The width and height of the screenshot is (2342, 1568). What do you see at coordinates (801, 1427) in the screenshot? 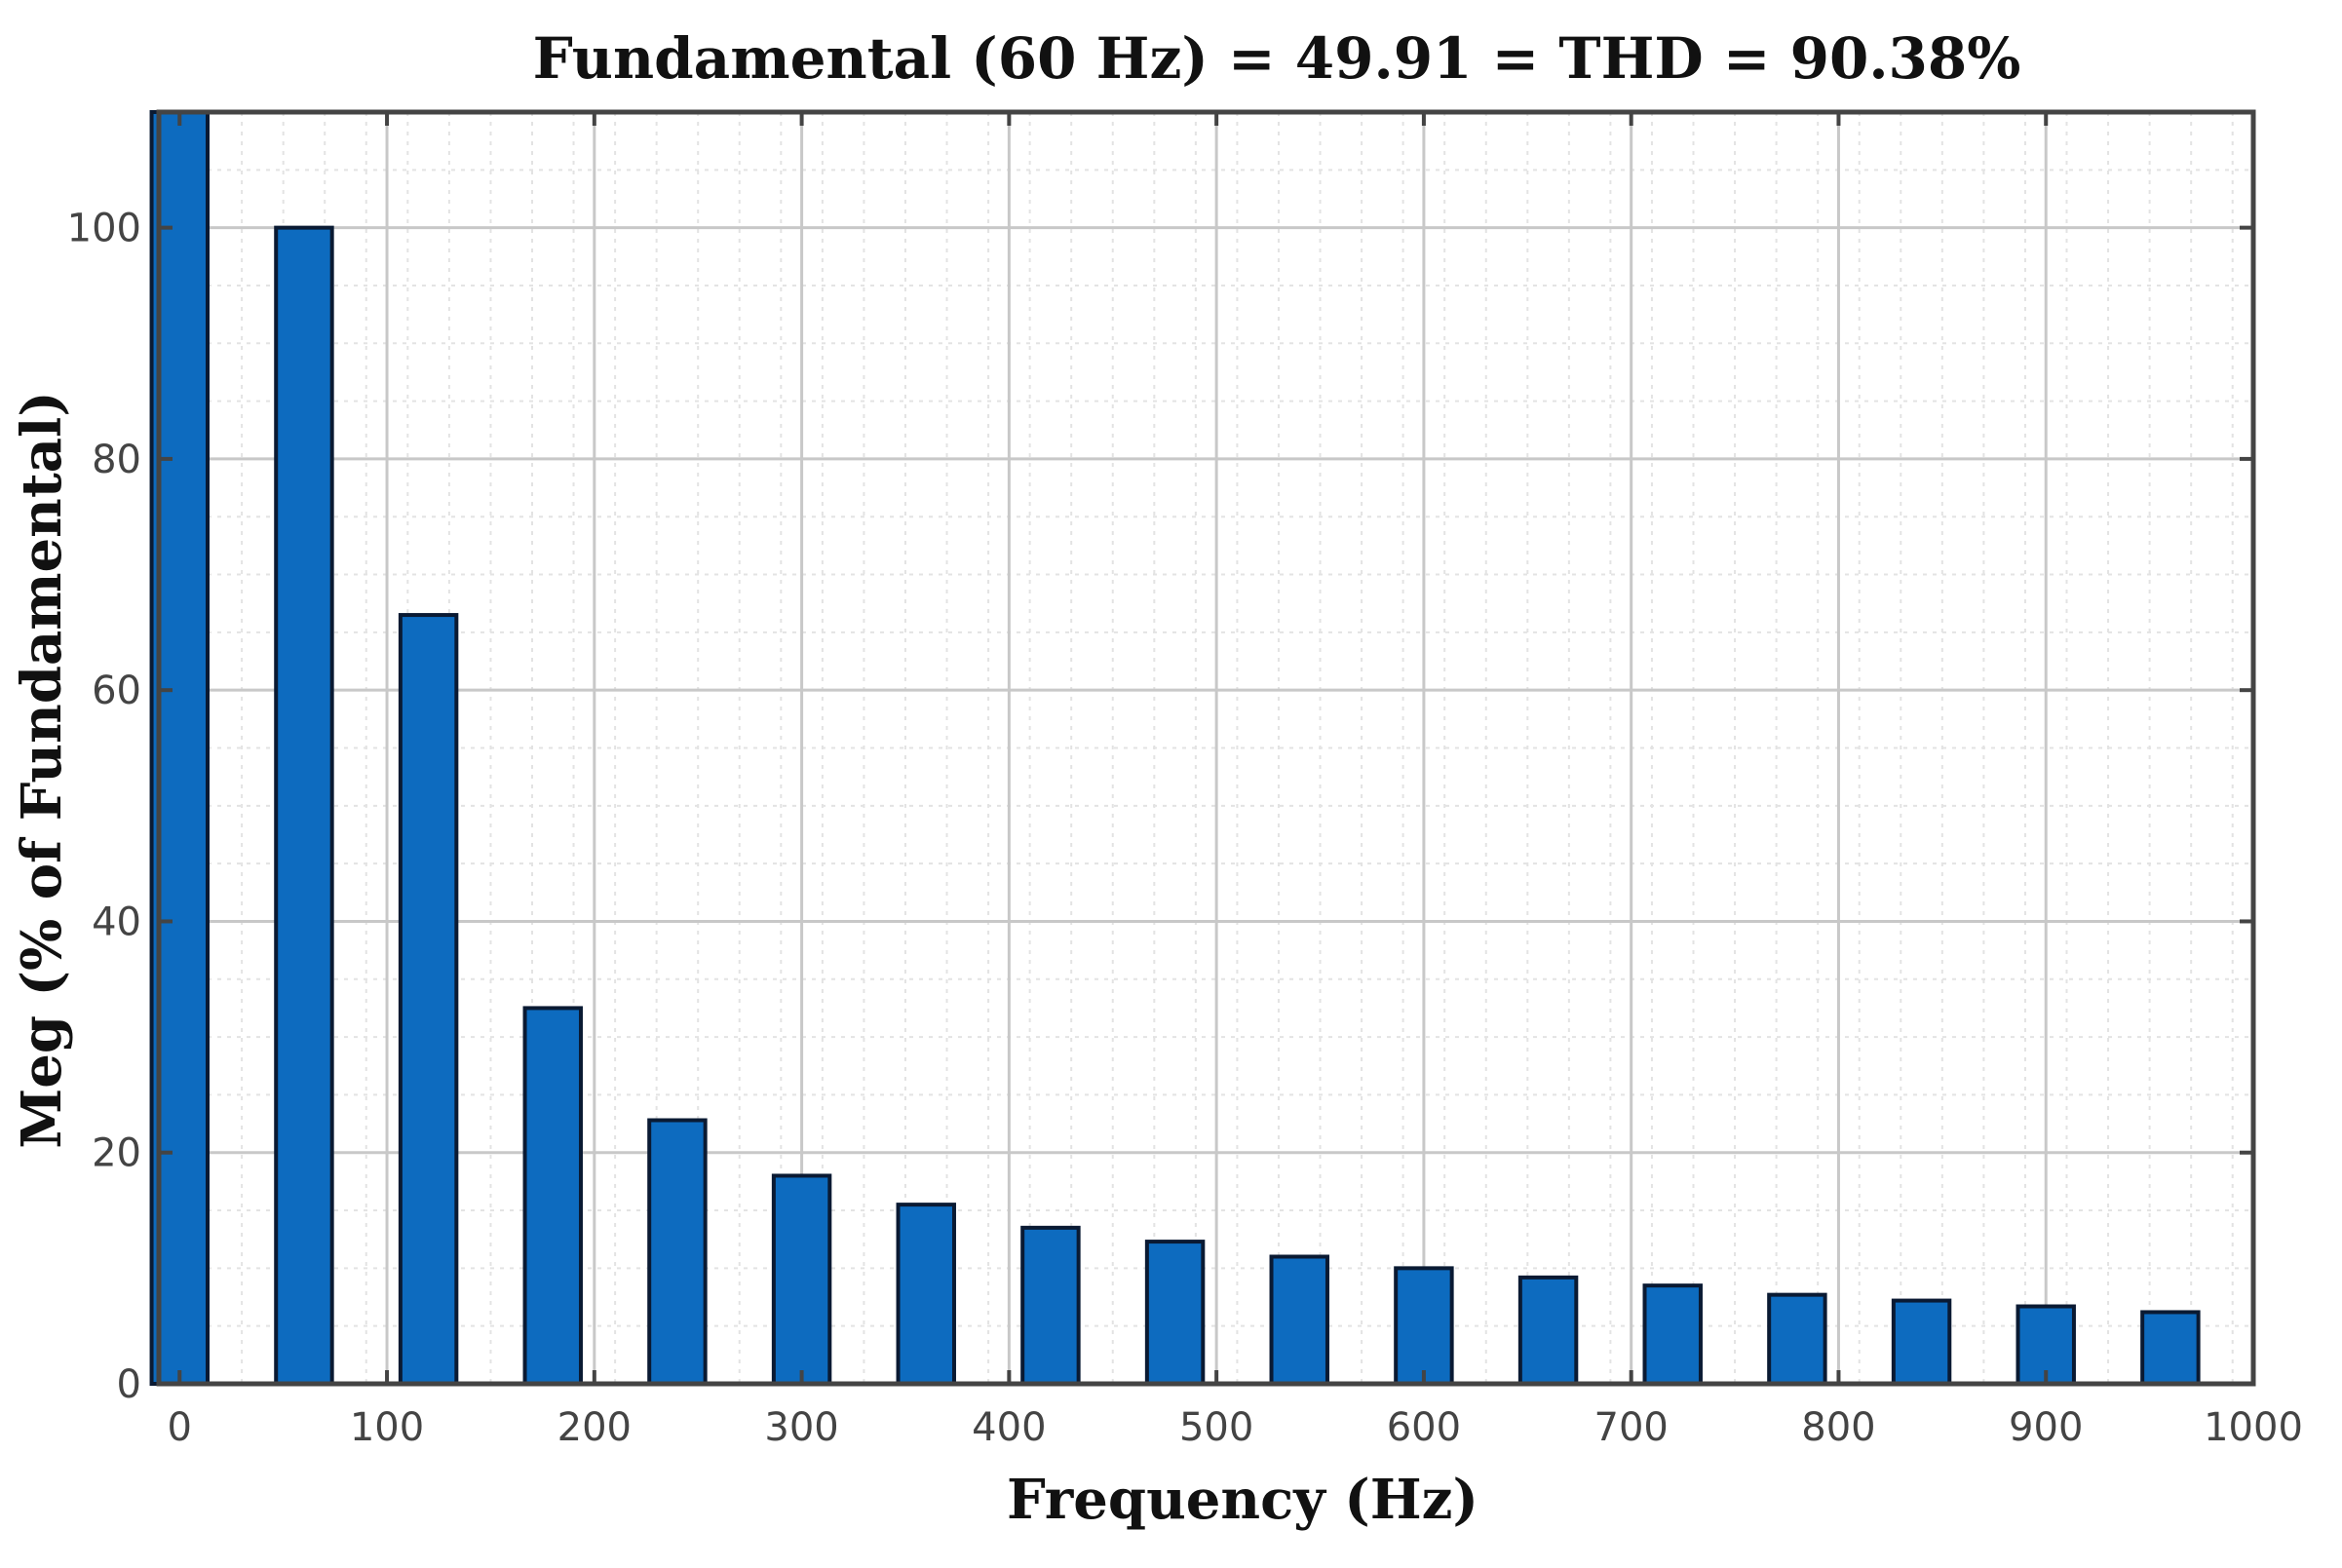
I see `x-tick-label: 300` at bounding box center [801, 1427].